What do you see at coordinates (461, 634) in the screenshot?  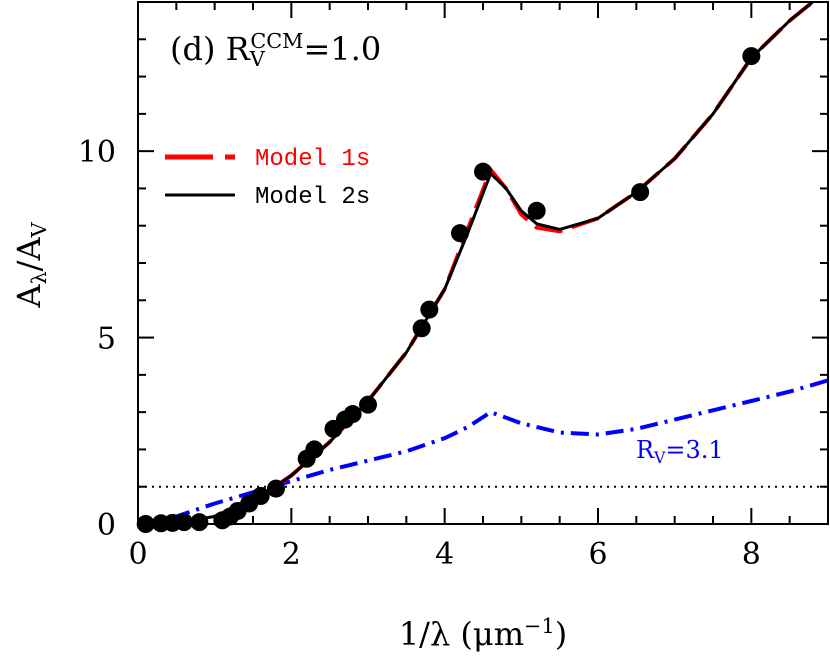 I see `x-axis-label-part: 1/λ (μm` at bounding box center [461, 634].